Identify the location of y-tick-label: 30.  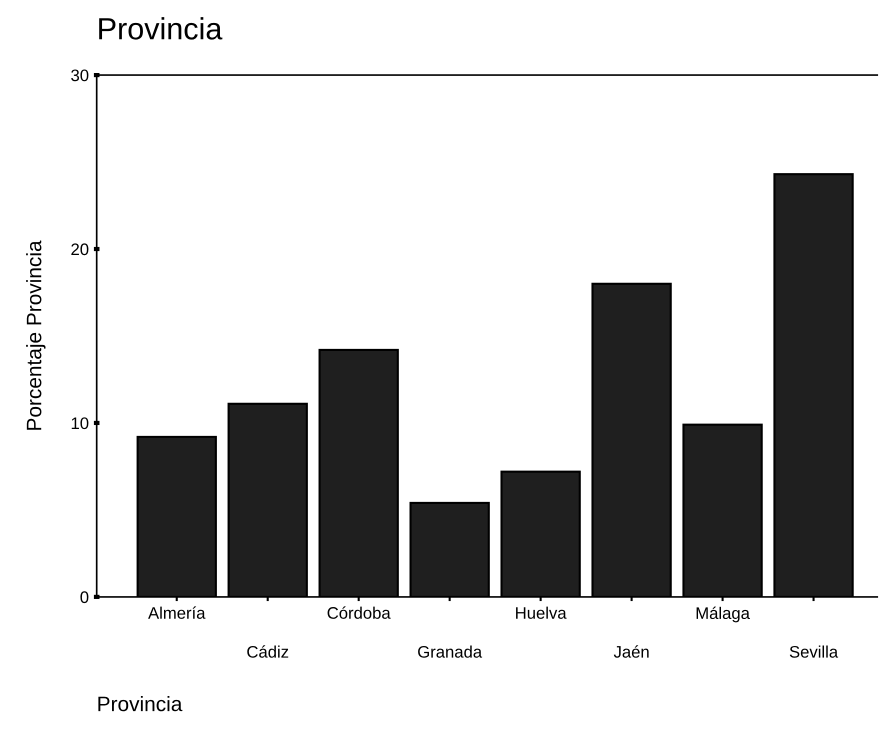
(79, 75).